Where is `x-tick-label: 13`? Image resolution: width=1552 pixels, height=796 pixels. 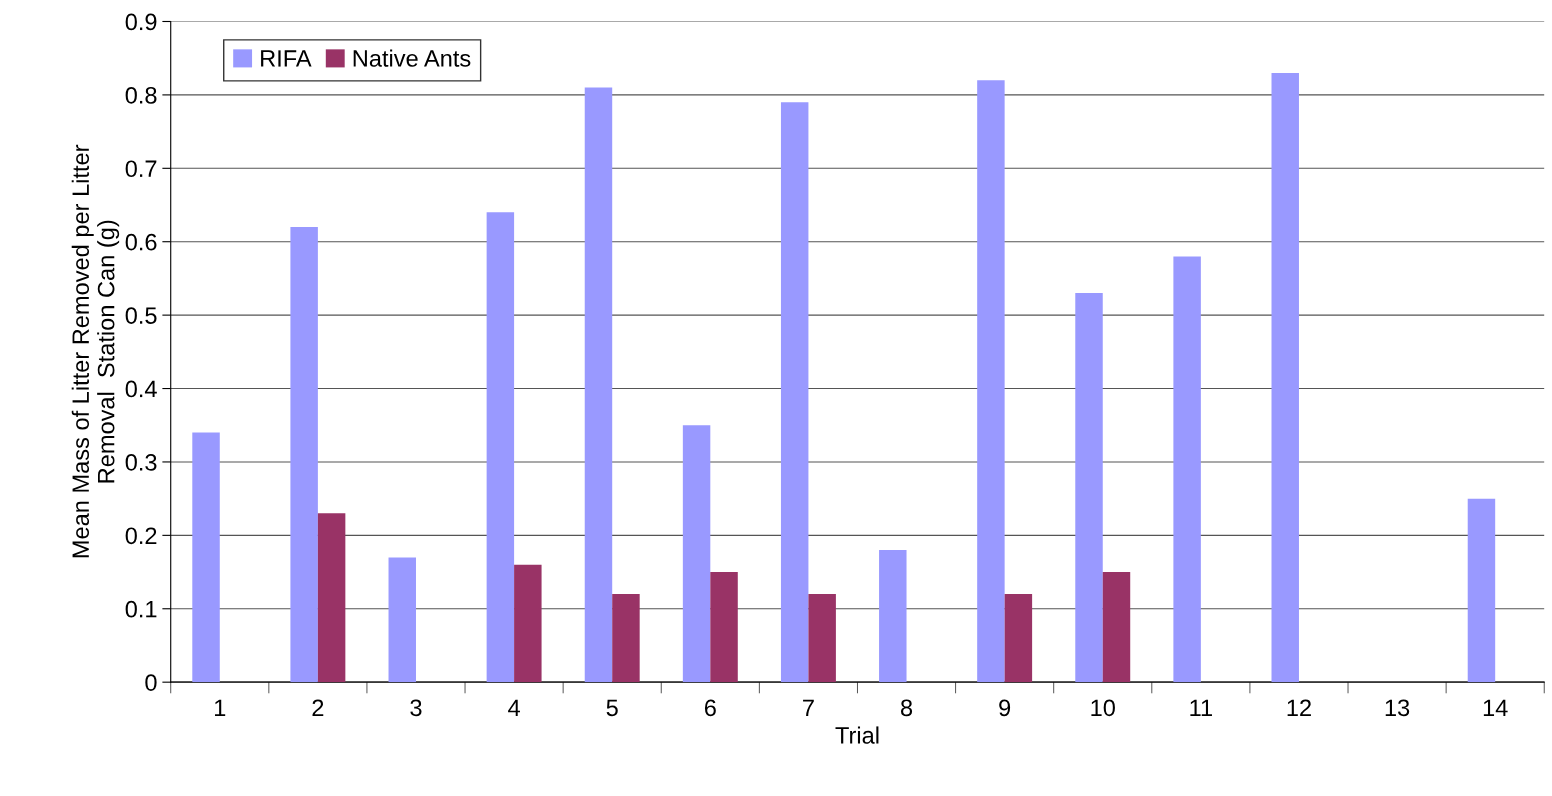
x-tick-label: 13 is located at coordinates (1397, 708).